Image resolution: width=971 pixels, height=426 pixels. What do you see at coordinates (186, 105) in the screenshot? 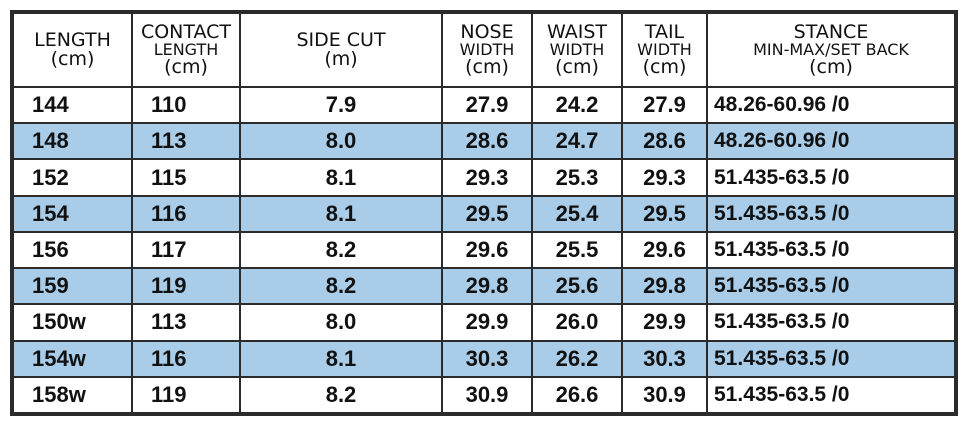
I see `data-cell: 110` at bounding box center [186, 105].